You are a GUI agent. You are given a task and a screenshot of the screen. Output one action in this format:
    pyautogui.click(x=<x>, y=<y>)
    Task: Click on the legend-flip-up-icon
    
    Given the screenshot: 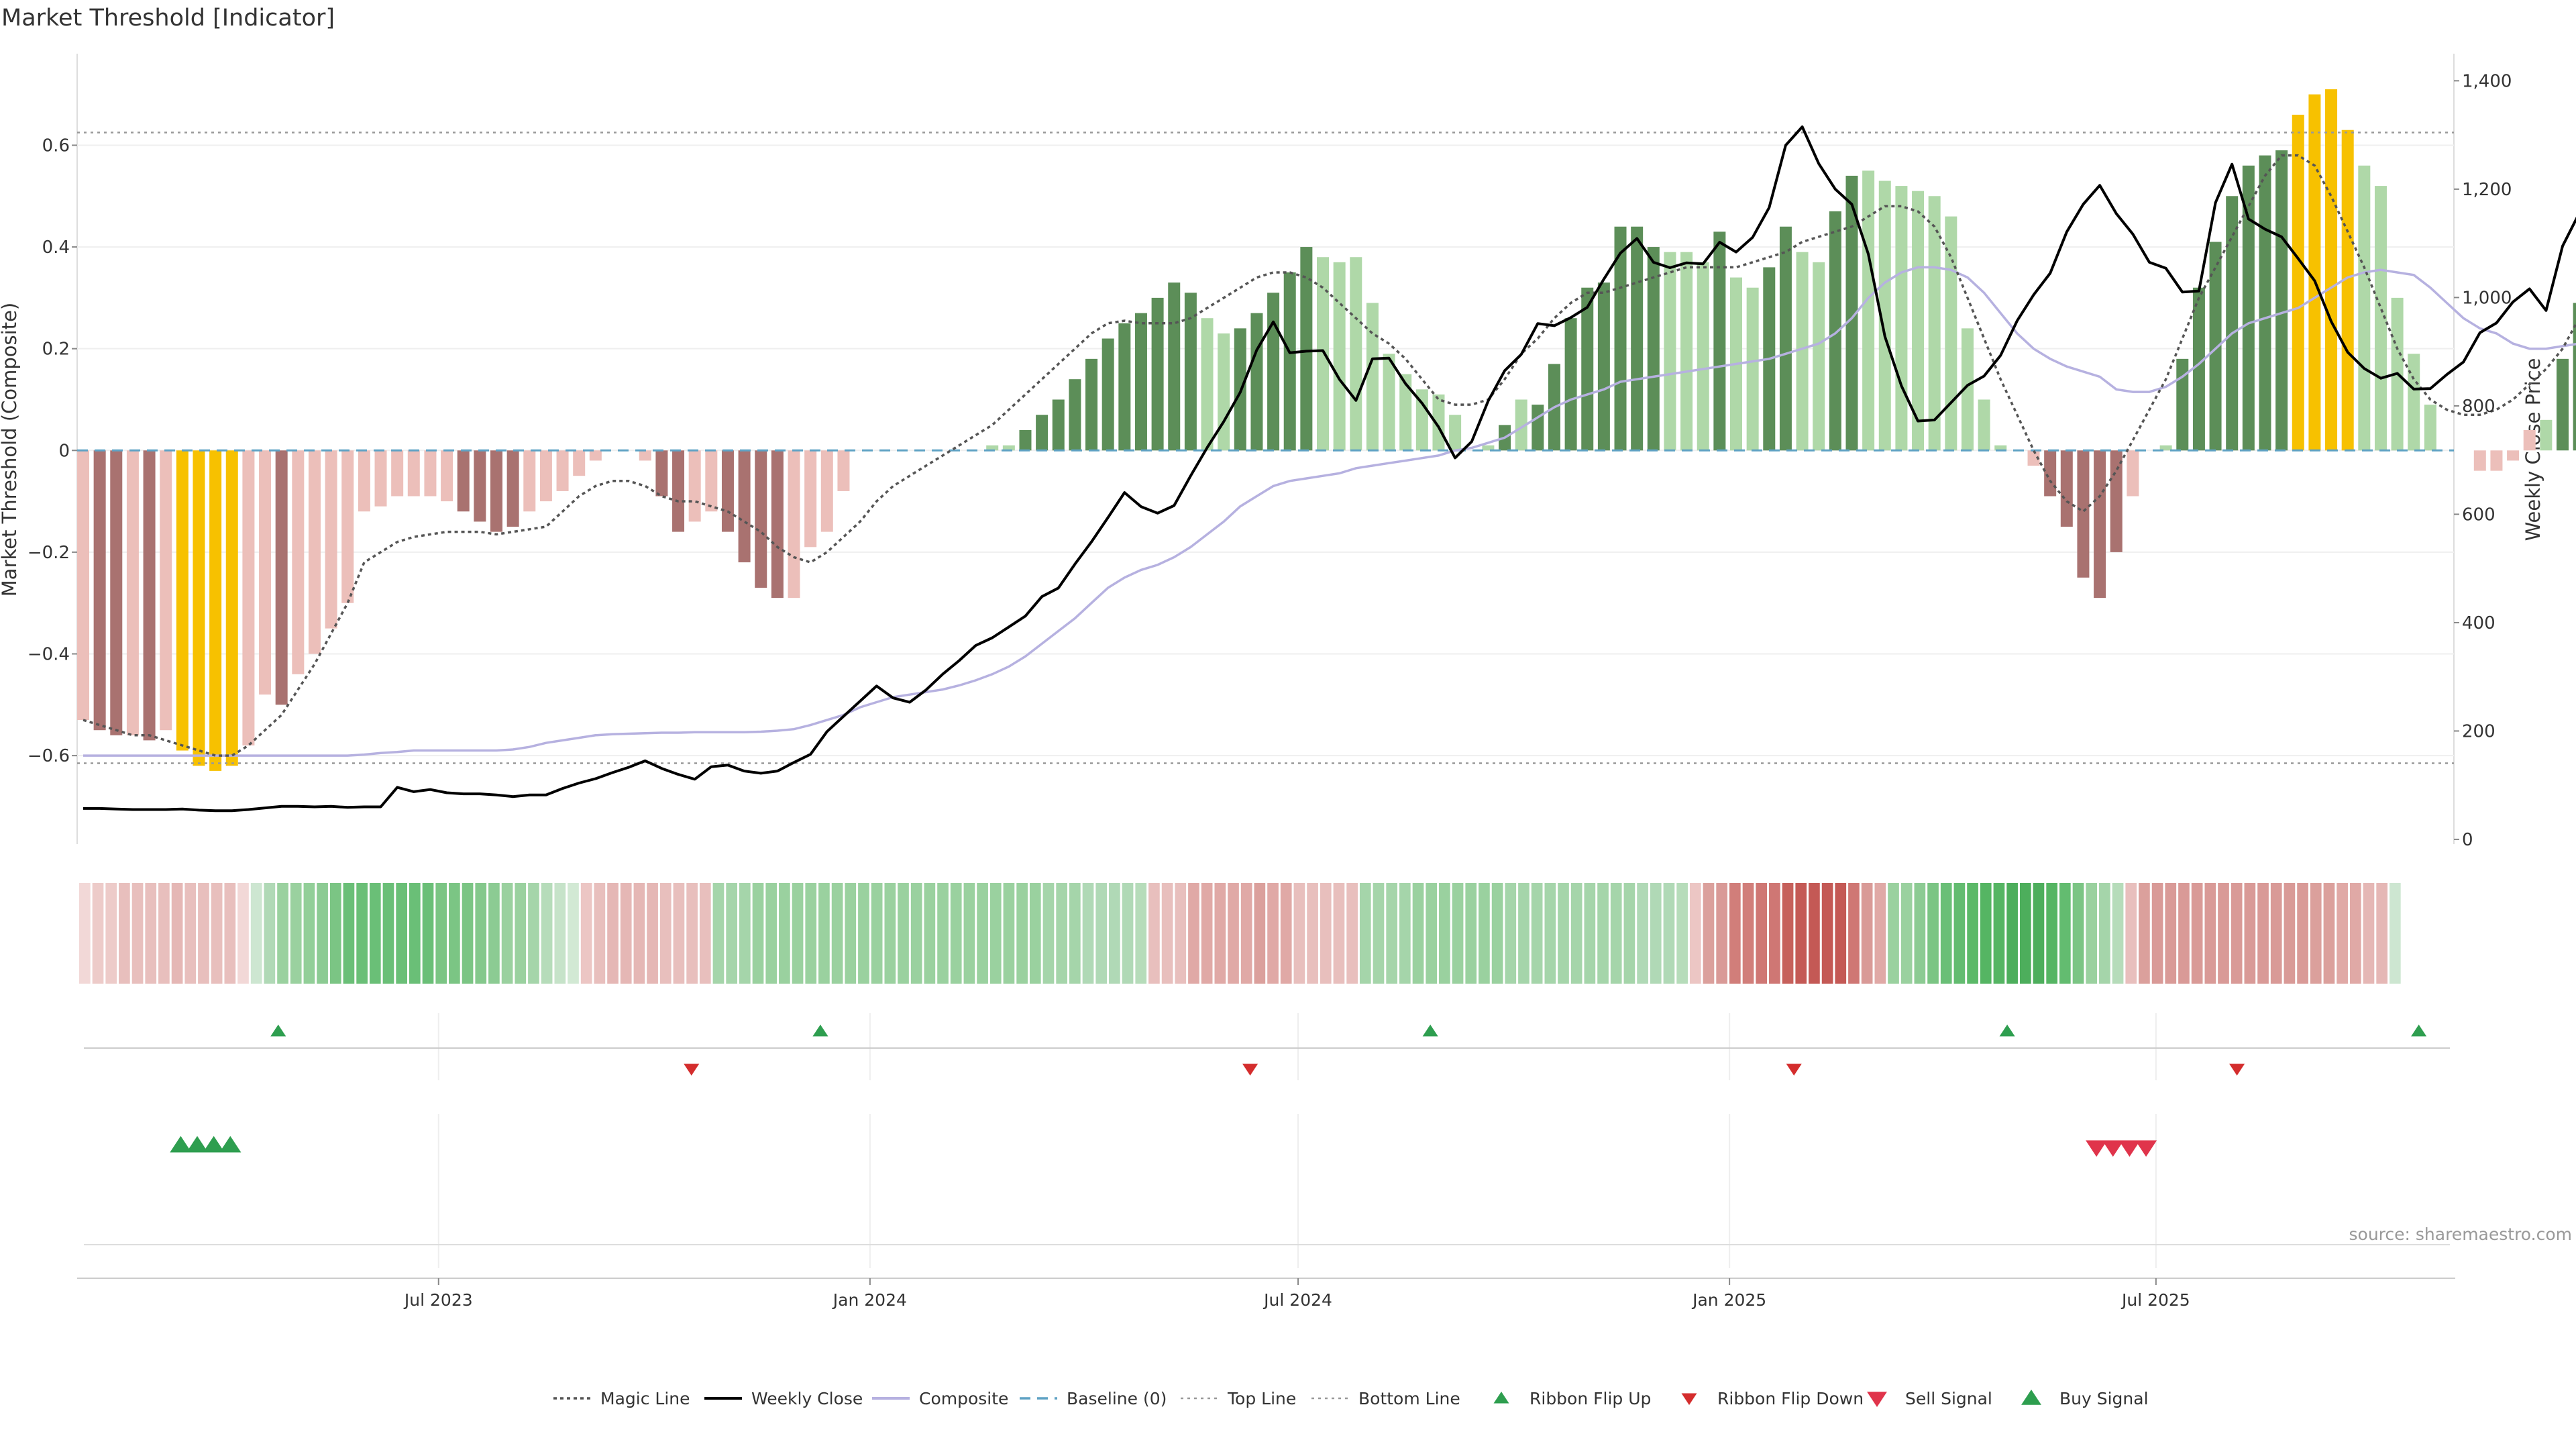 What is the action you would take?
    pyautogui.click(x=1501, y=1398)
    